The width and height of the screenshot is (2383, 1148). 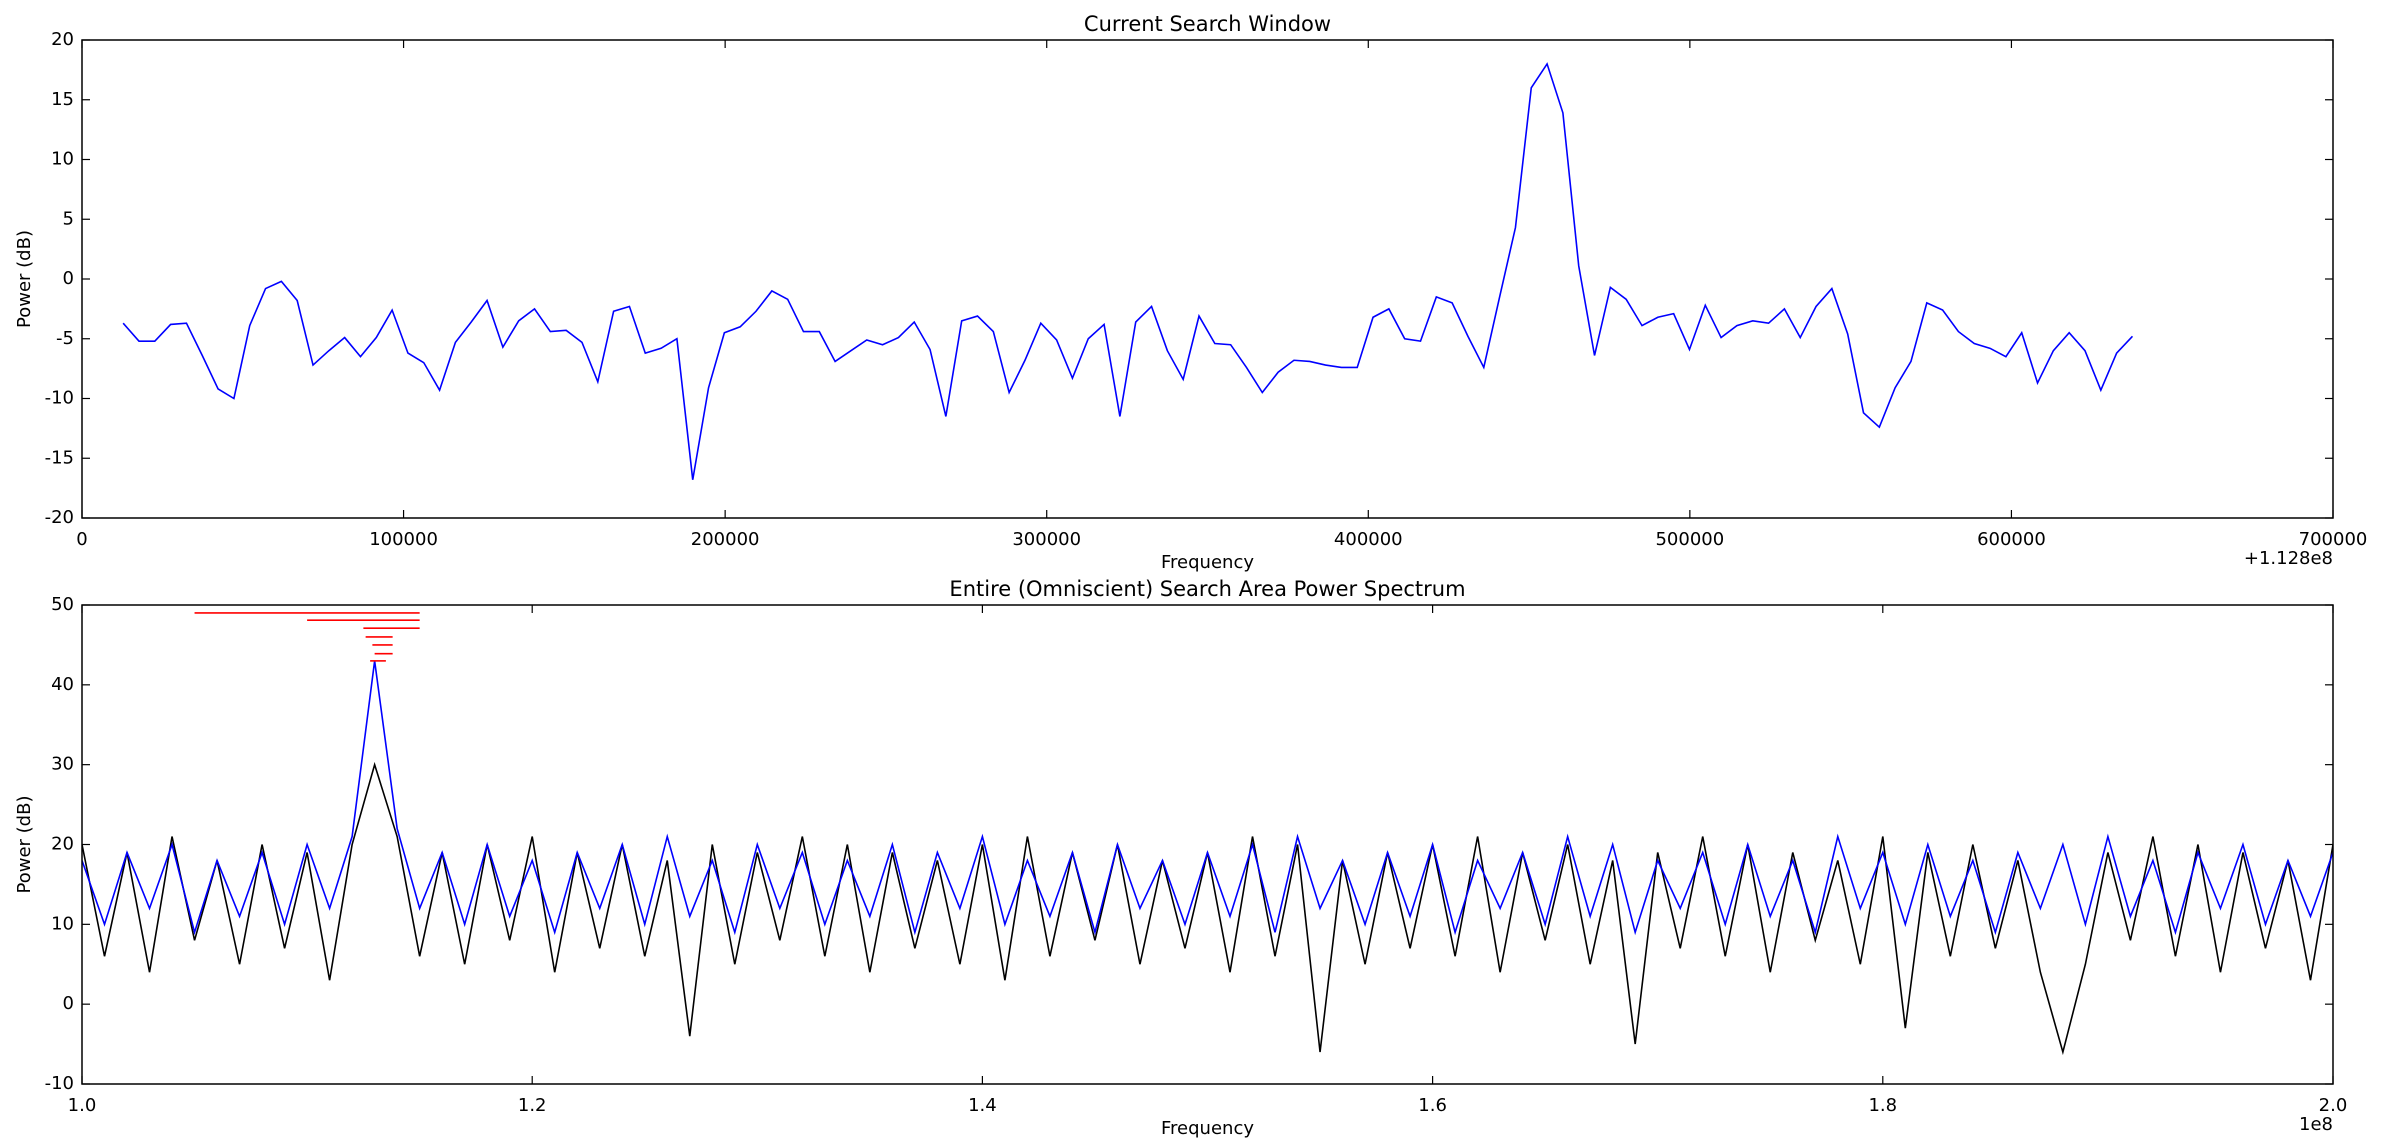 What do you see at coordinates (81, 539) in the screenshot?
I see `x-tick-label: 0` at bounding box center [81, 539].